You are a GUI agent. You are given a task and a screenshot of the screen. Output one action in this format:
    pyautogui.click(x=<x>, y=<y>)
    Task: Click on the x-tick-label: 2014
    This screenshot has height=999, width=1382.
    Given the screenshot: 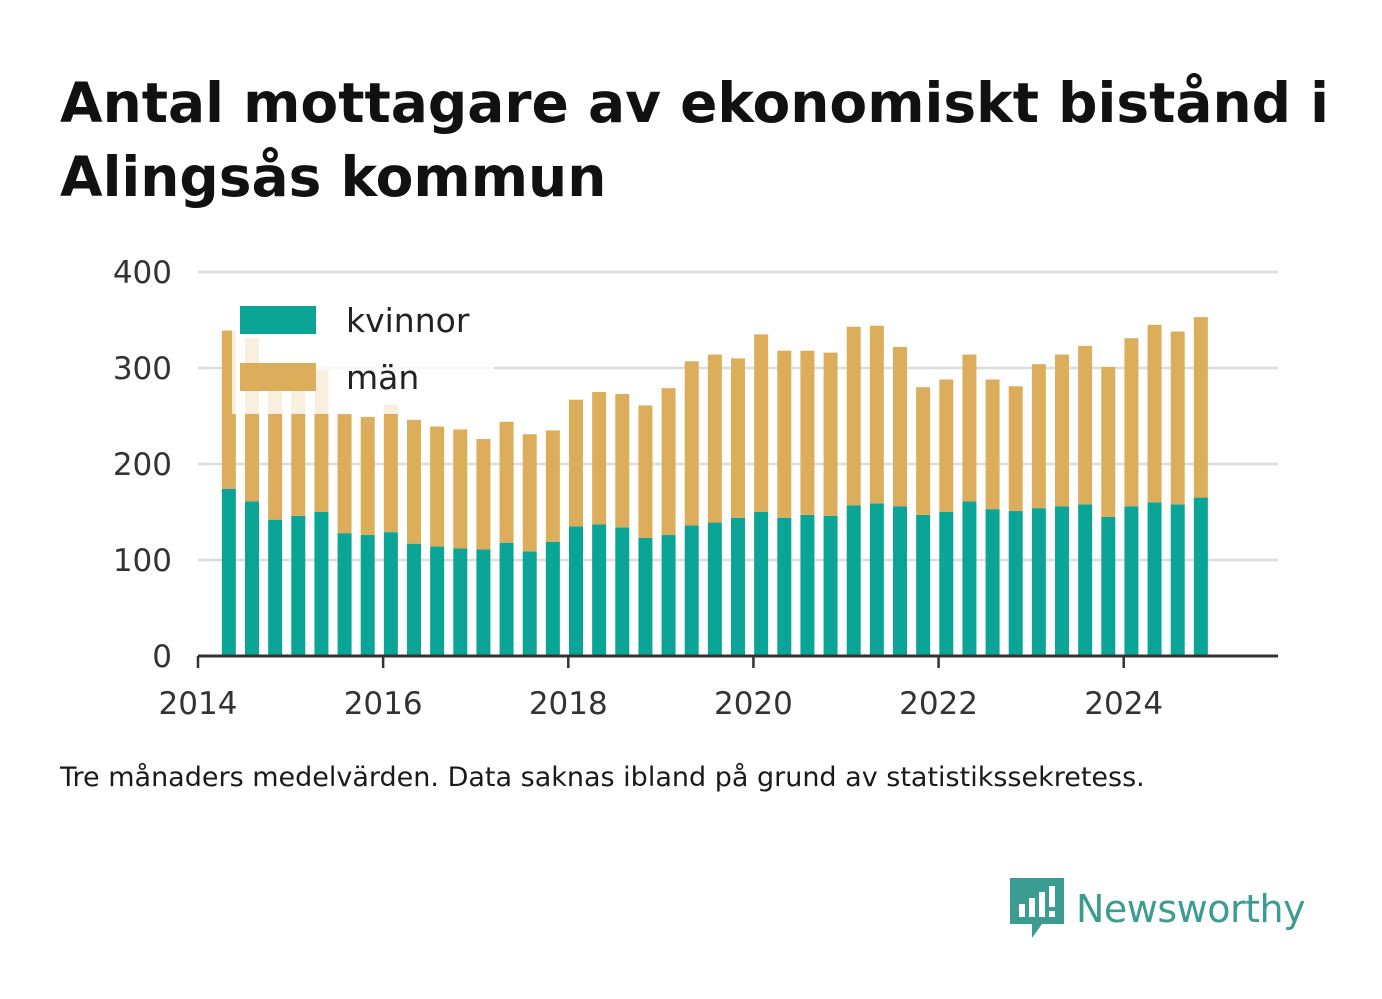 What is the action you would take?
    pyautogui.click(x=198, y=704)
    